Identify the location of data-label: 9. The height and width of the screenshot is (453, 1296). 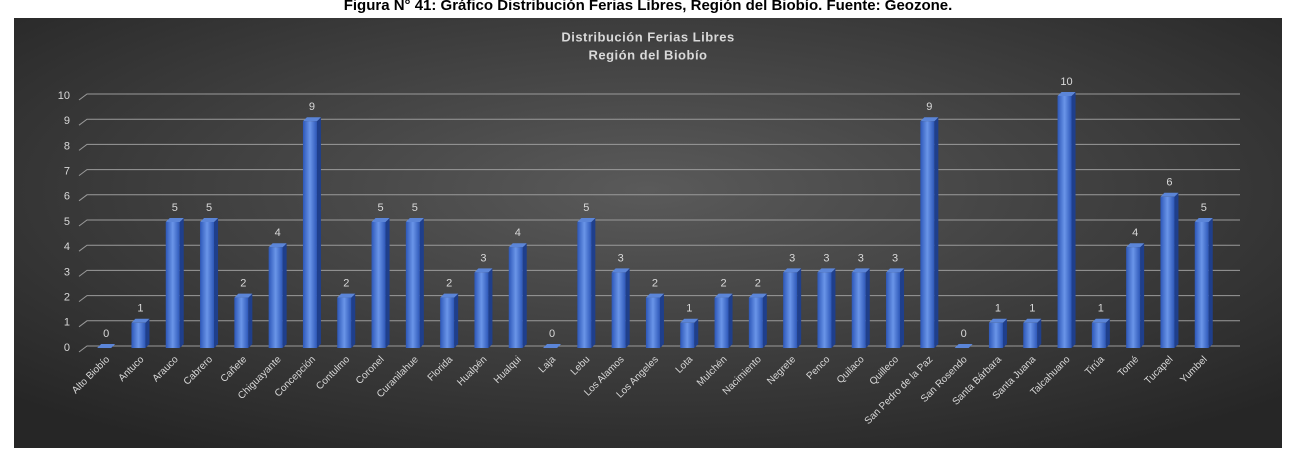
(312, 107).